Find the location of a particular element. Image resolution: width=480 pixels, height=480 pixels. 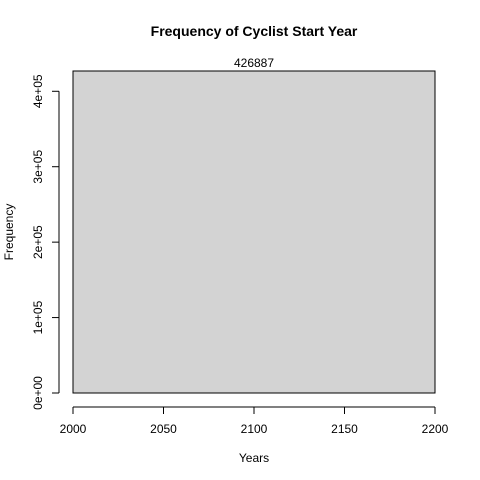

bar-value-label-0: 426887 is located at coordinates (254, 63).